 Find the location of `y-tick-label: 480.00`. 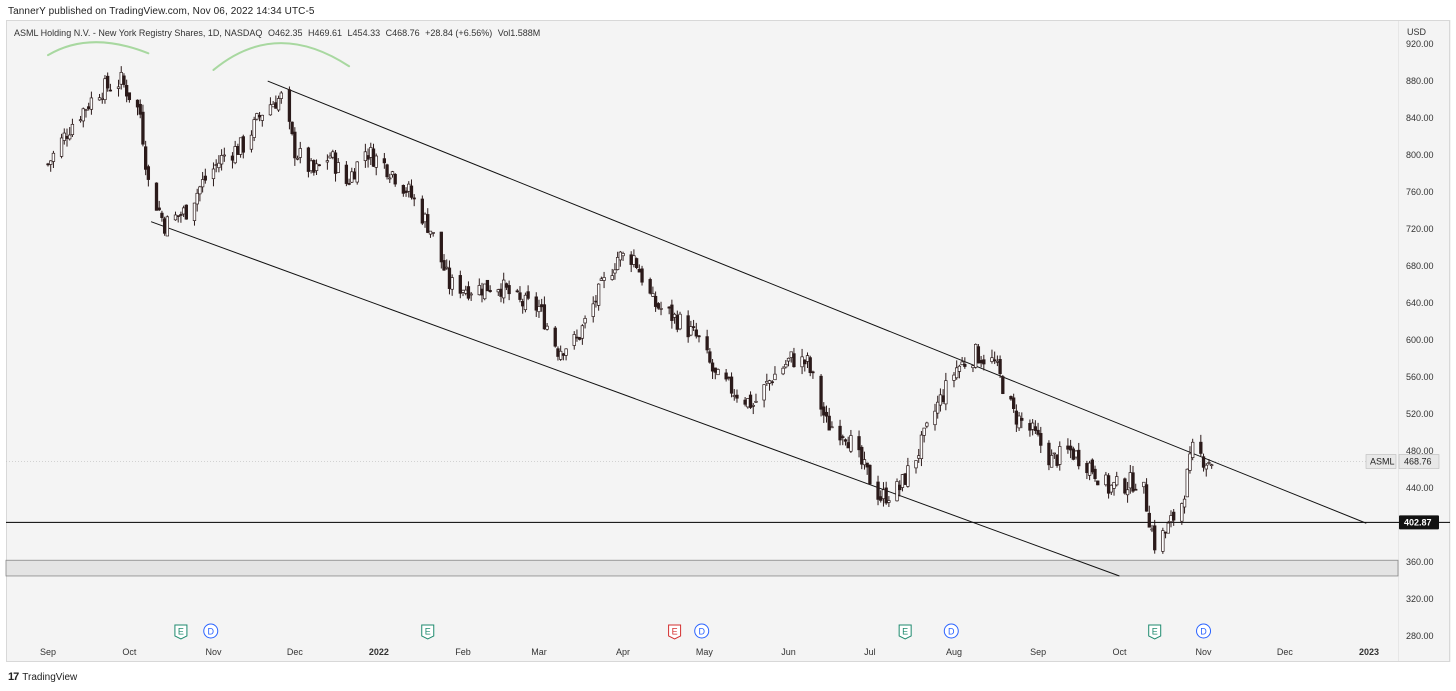

y-tick-label: 480.00 is located at coordinates (1420, 451).